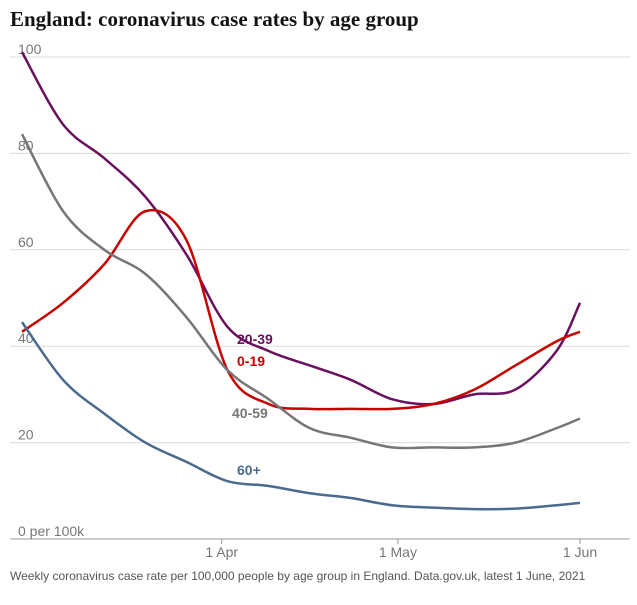 The height and width of the screenshot is (605, 637). What do you see at coordinates (398, 552) in the screenshot?
I see `x-tick-label: 1 May` at bounding box center [398, 552].